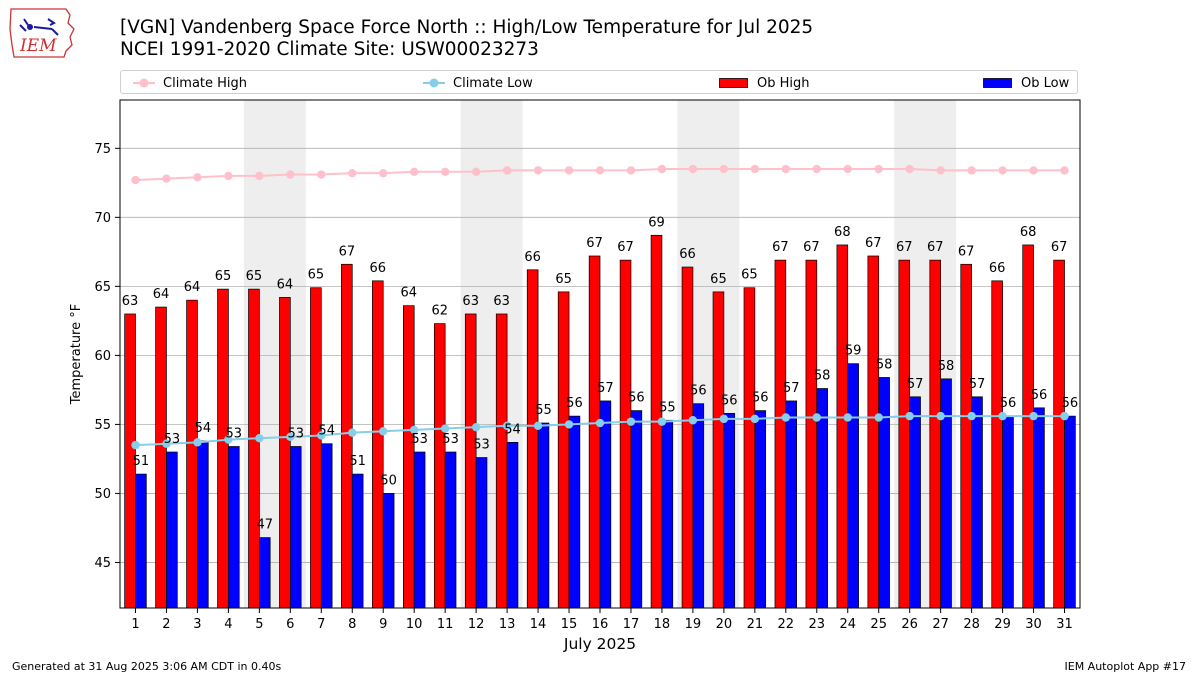 The height and width of the screenshot is (675, 1200). What do you see at coordinates (102, 425) in the screenshot?
I see `y-tick-label: 55` at bounding box center [102, 425].